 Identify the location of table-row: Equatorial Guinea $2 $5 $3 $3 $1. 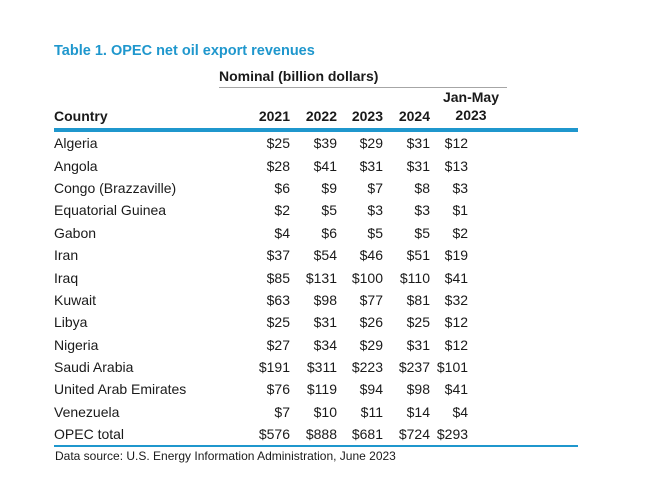
(316, 210).